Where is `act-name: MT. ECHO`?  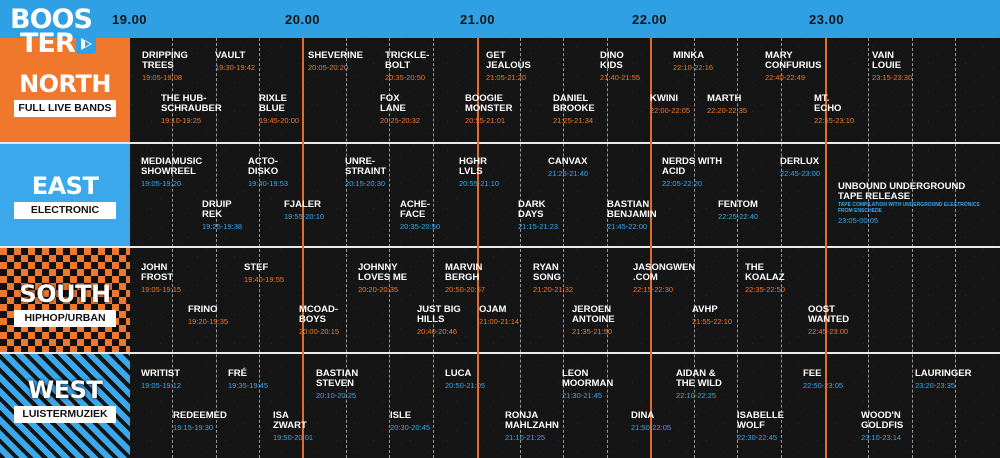 act-name: MT. ECHO is located at coordinates (828, 103).